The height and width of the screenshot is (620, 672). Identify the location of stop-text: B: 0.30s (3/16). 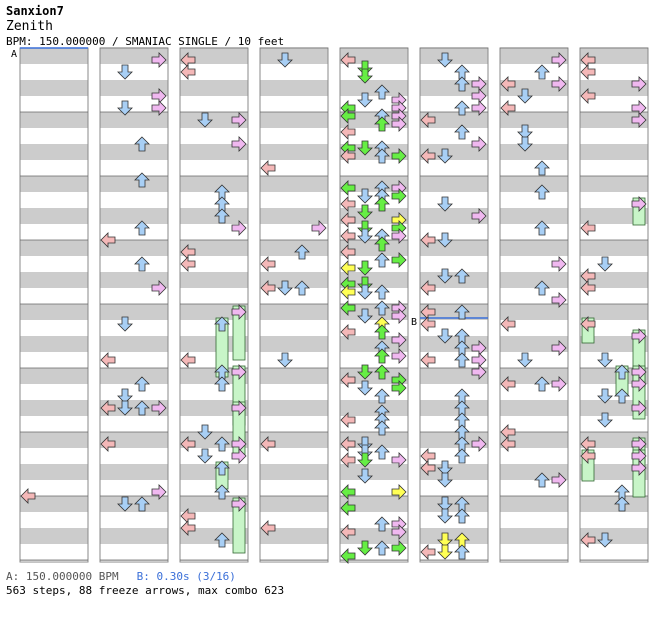
(186, 576).